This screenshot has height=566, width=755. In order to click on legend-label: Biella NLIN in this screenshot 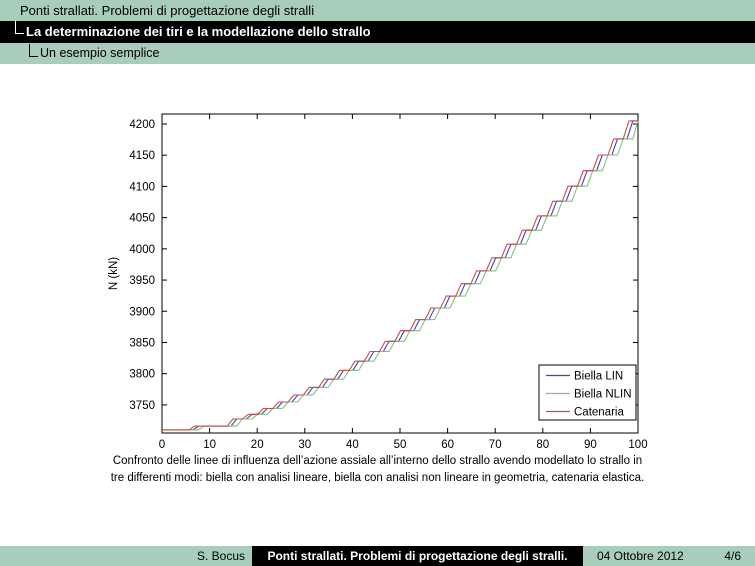, I will do `click(603, 395)`.